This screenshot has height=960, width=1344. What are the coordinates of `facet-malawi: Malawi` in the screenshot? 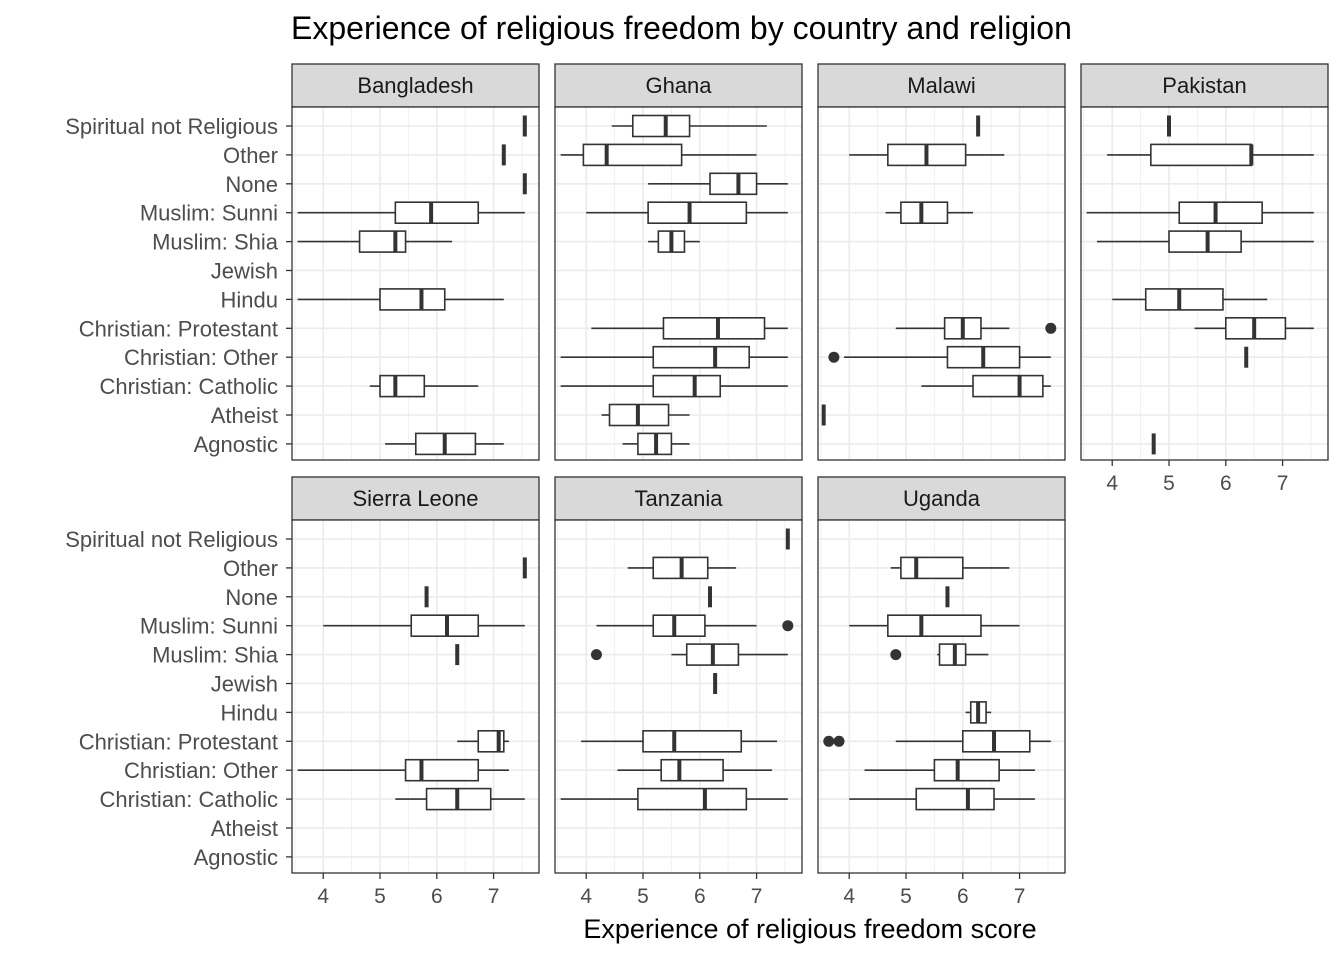 It's located at (941, 262).